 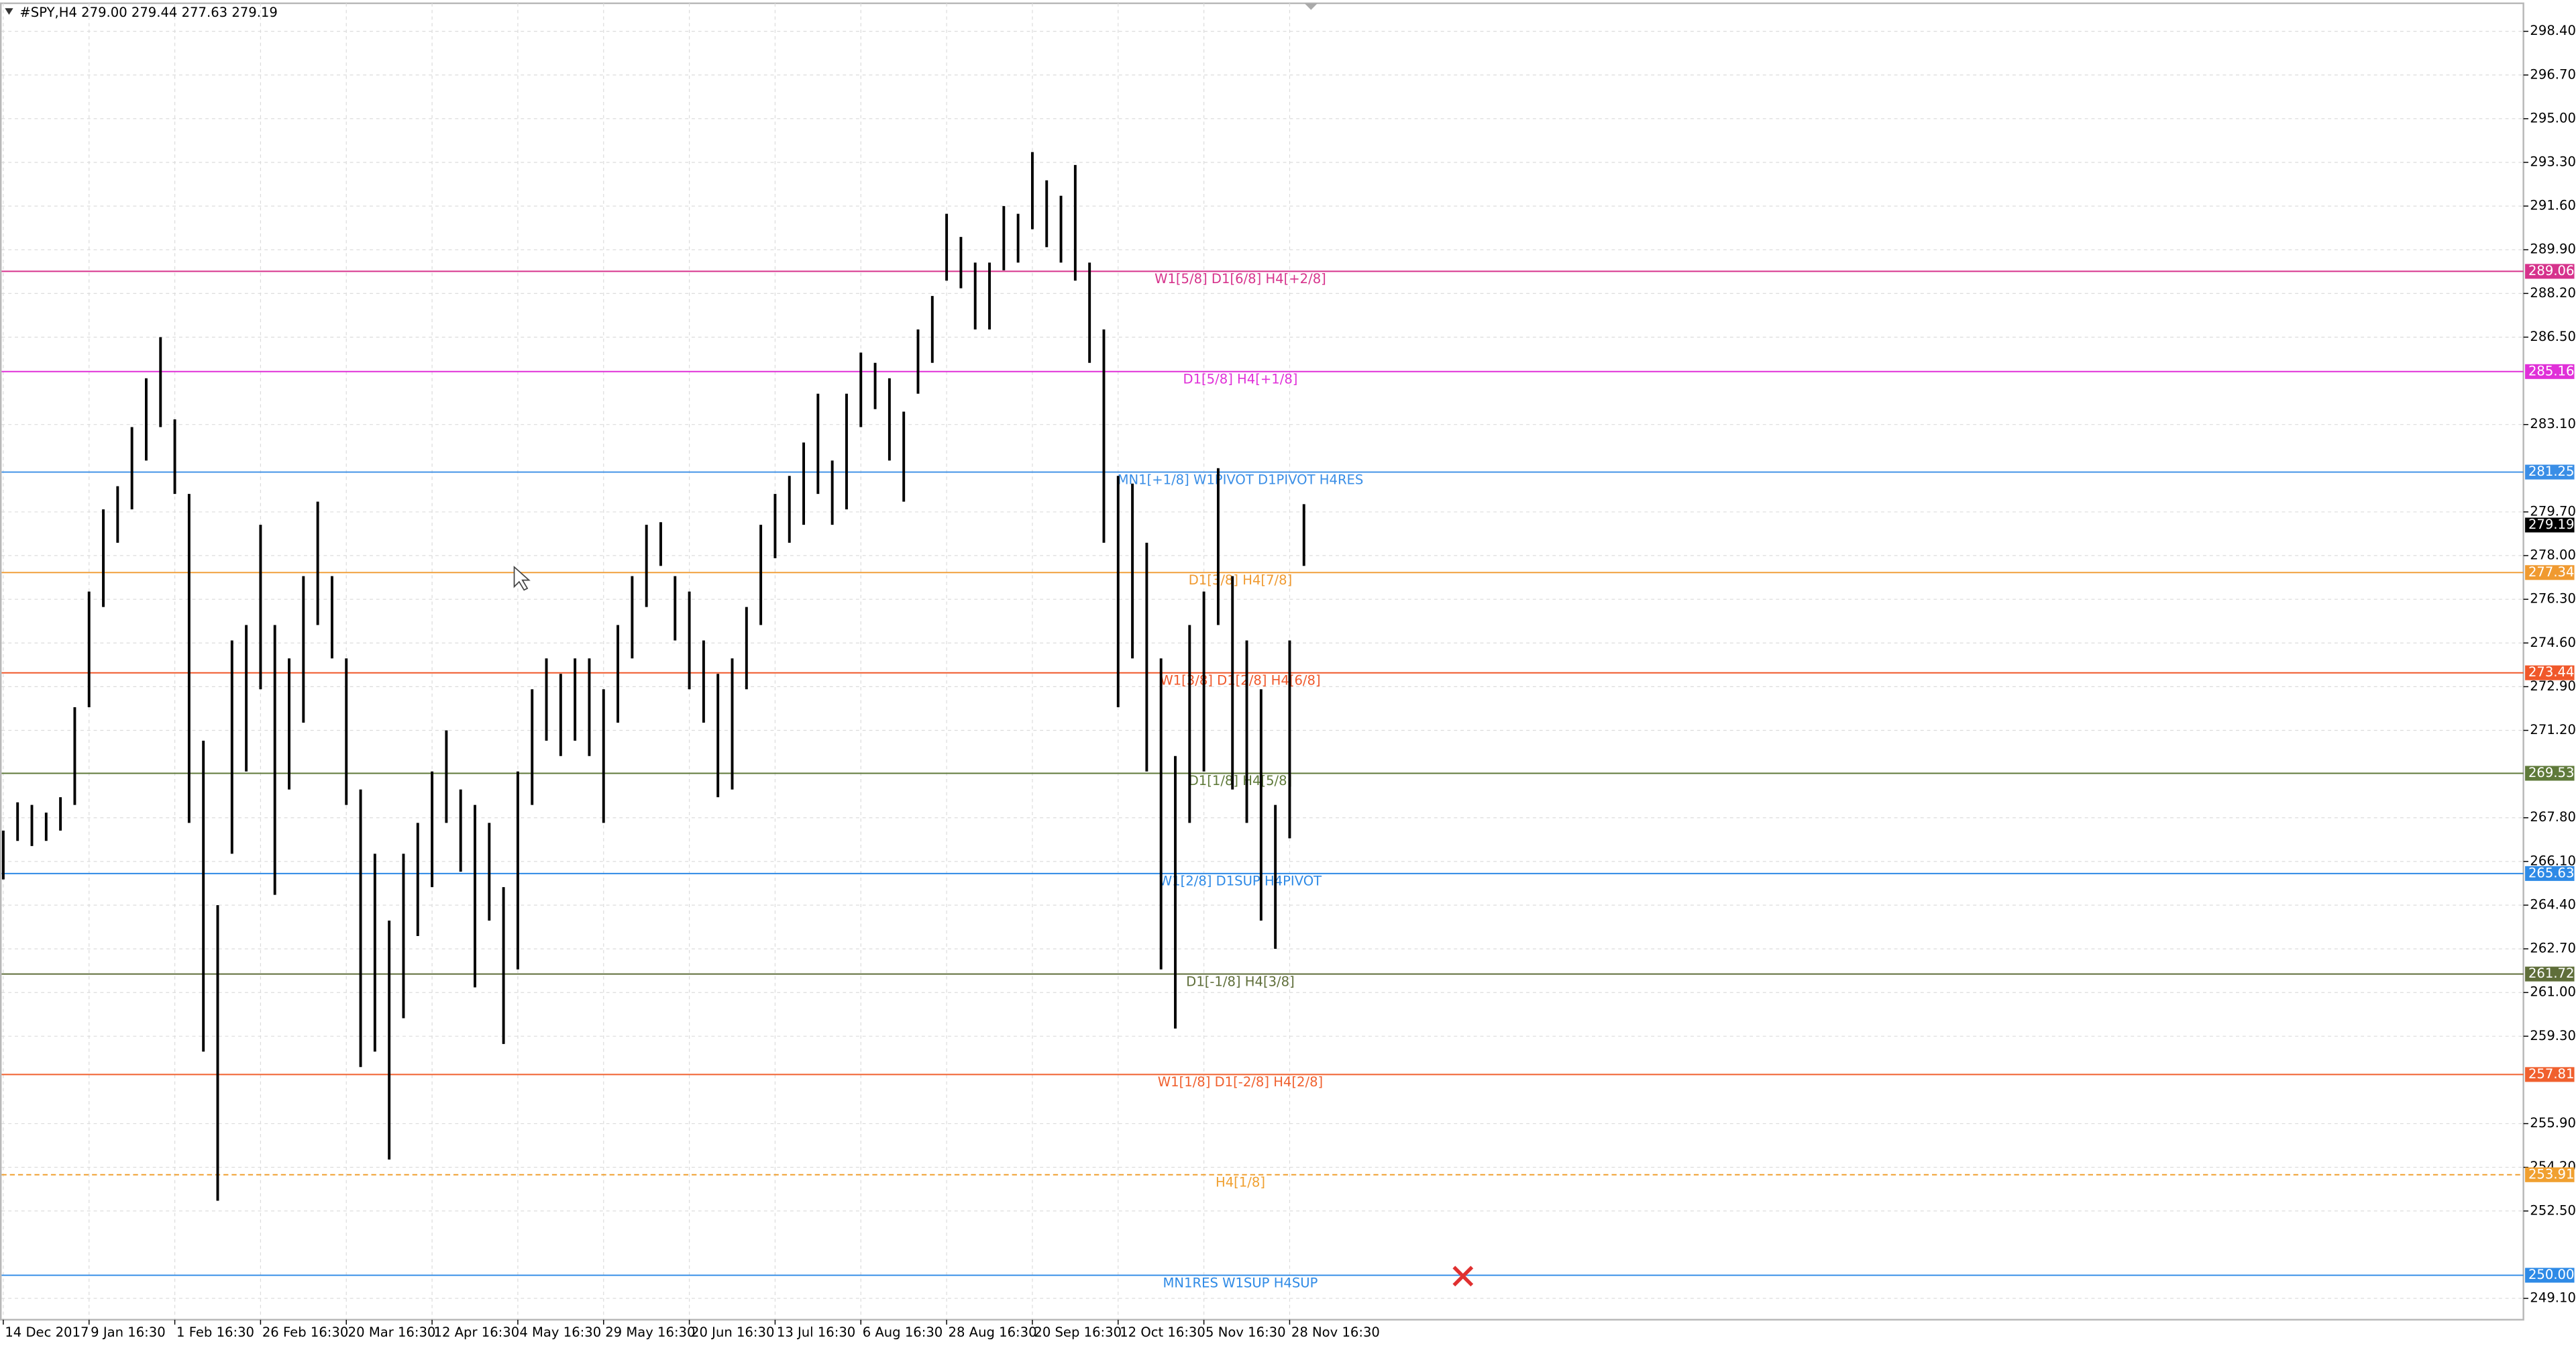 What do you see at coordinates (215, 1332) in the screenshot?
I see `x-tick-label: 1 Feb 16:30` at bounding box center [215, 1332].